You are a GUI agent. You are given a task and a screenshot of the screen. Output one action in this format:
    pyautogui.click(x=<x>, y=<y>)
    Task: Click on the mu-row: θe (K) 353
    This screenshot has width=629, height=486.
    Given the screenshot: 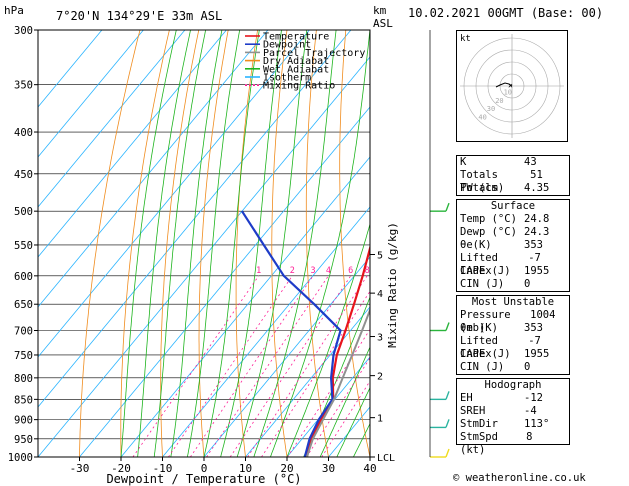 What is the action you would take?
    pyautogui.click(x=501, y=328)
    